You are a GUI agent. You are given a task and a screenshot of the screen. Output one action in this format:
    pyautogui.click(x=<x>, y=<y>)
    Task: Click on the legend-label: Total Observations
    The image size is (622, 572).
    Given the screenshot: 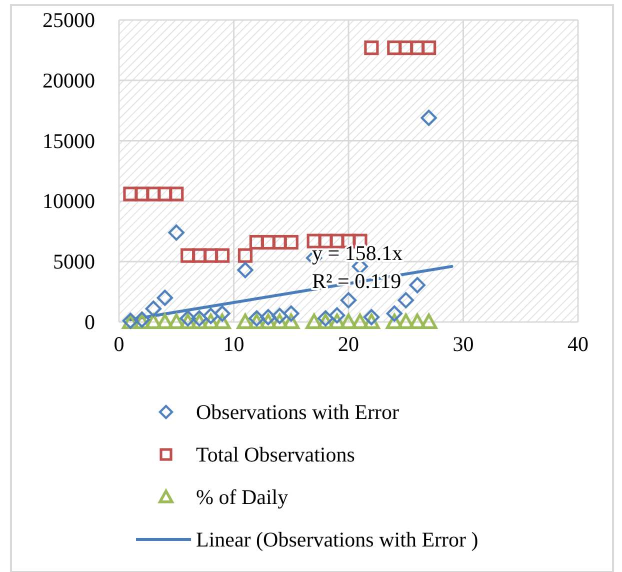 What is the action you would take?
    pyautogui.click(x=275, y=454)
    